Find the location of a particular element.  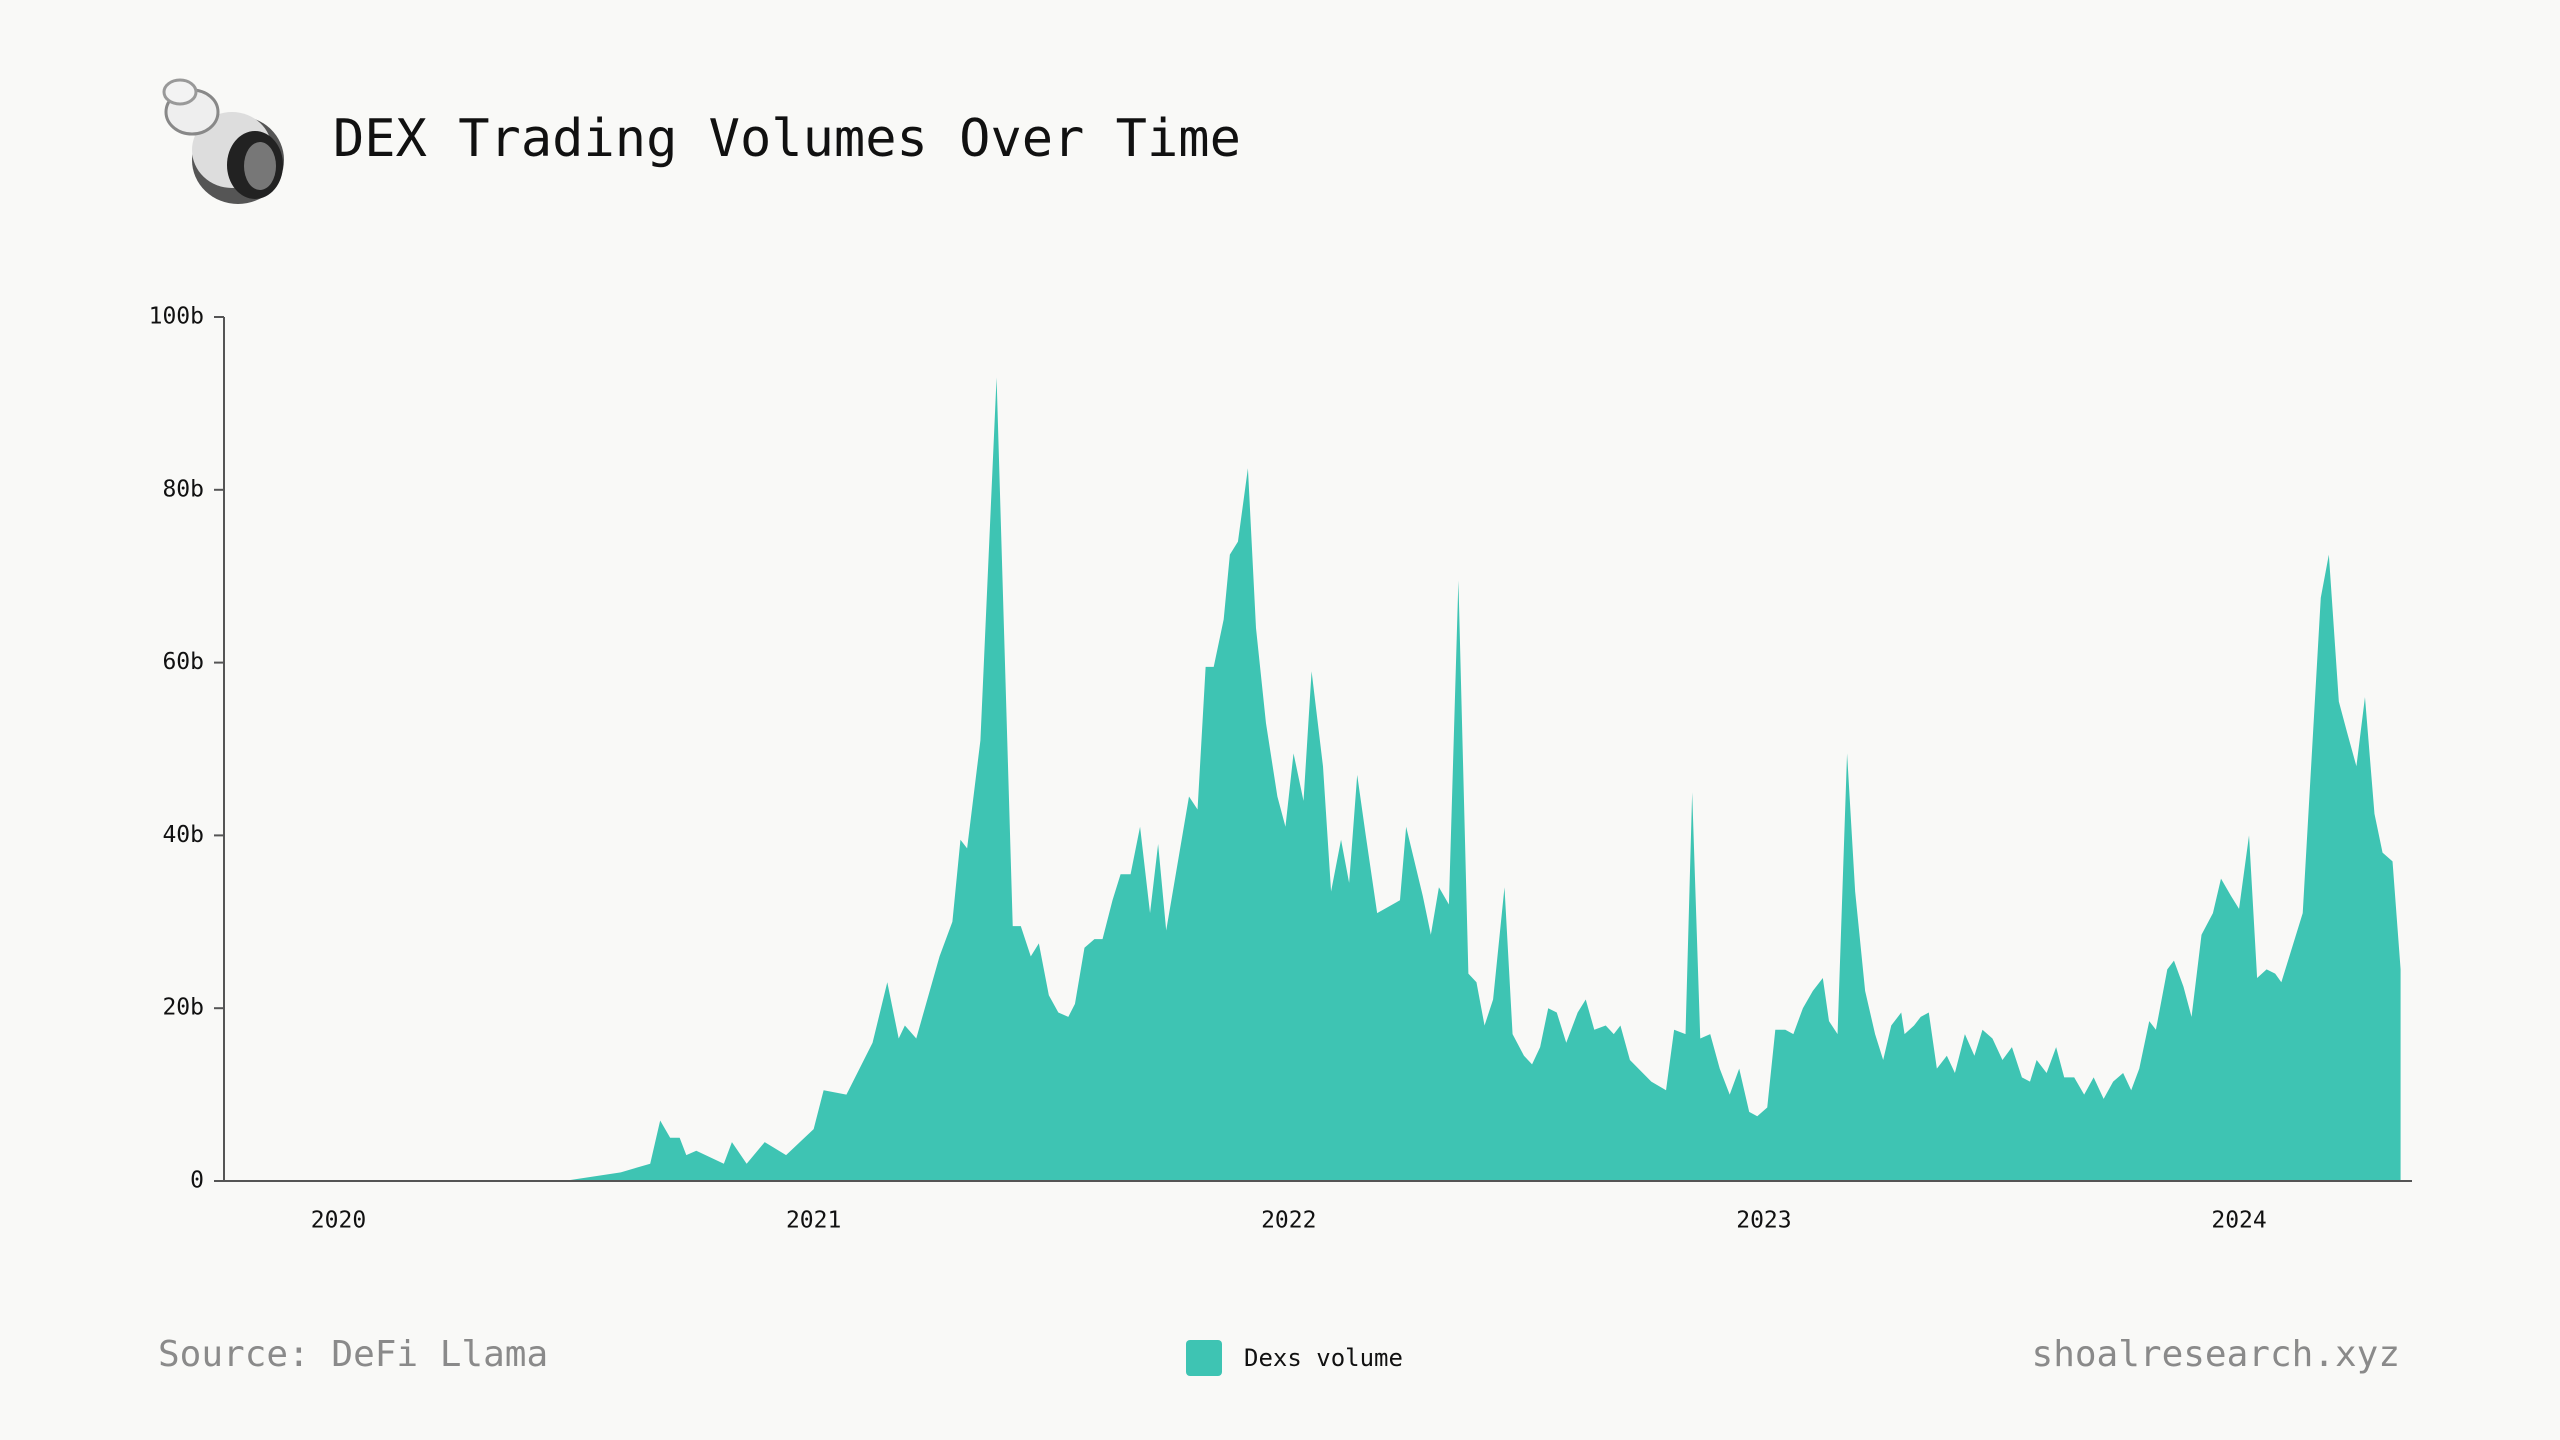

logo is located at coordinates (223, 141).